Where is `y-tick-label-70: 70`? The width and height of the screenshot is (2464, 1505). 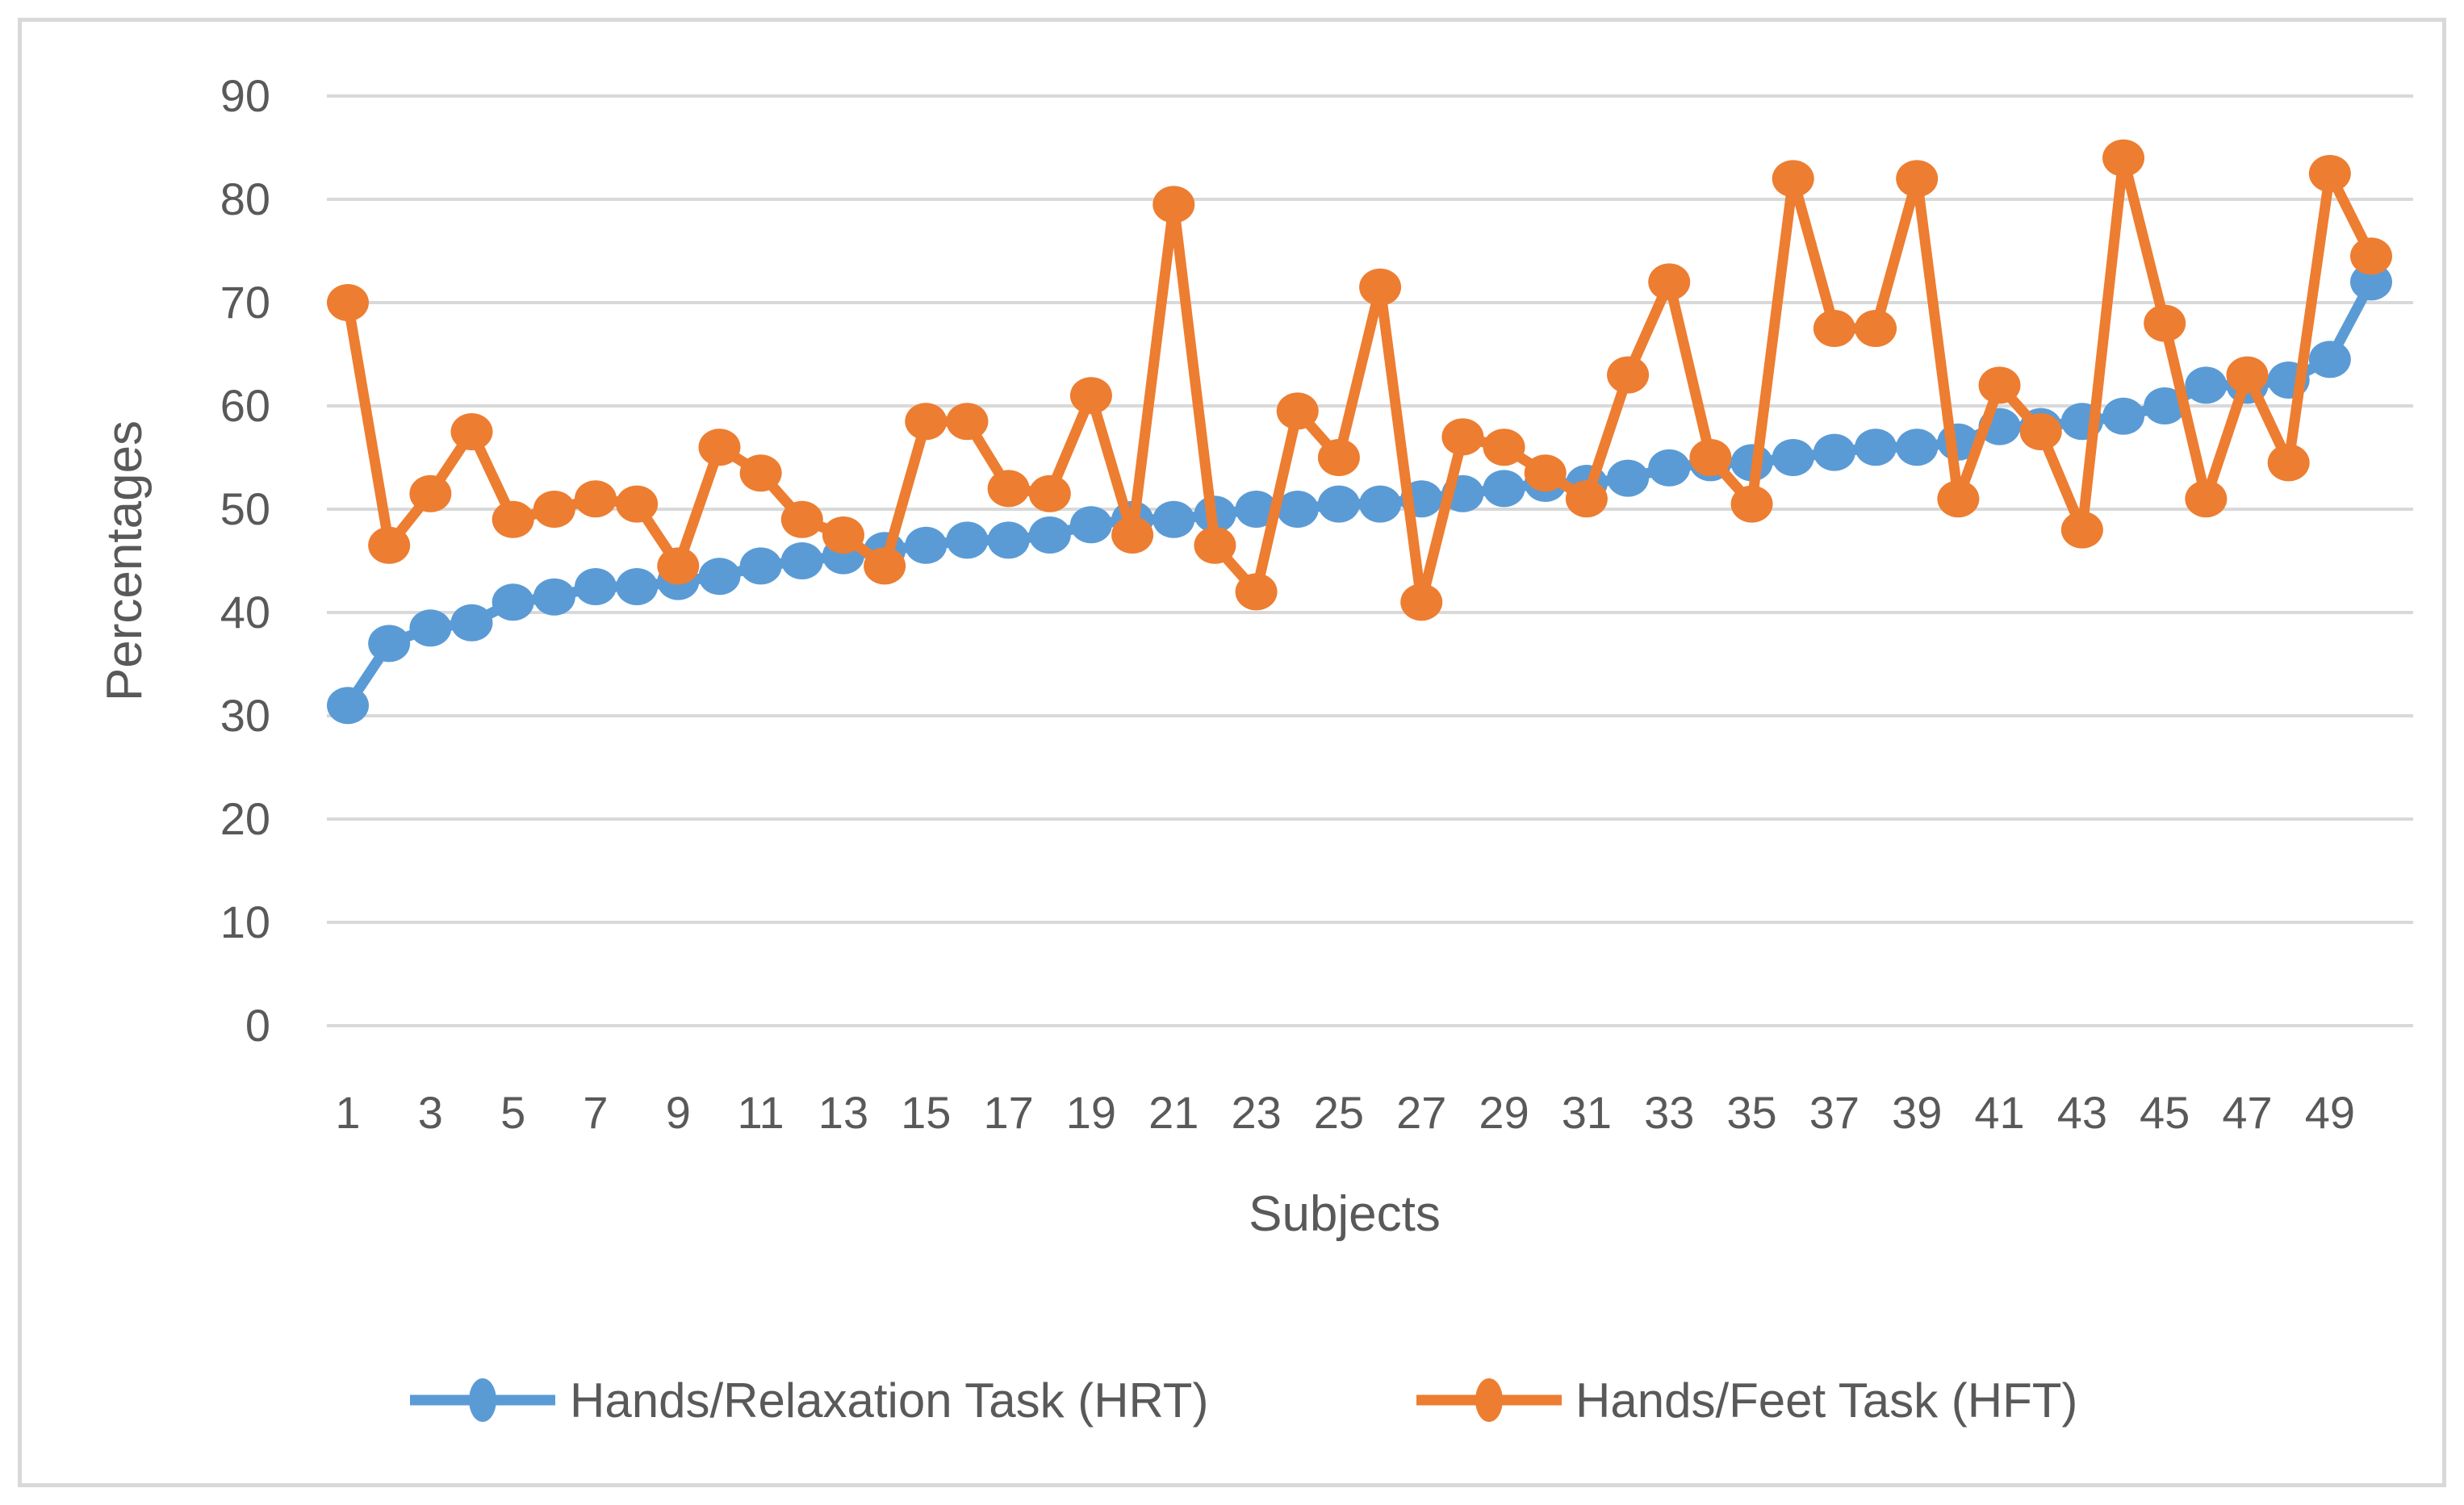 y-tick-label-70: 70 is located at coordinates (245, 302).